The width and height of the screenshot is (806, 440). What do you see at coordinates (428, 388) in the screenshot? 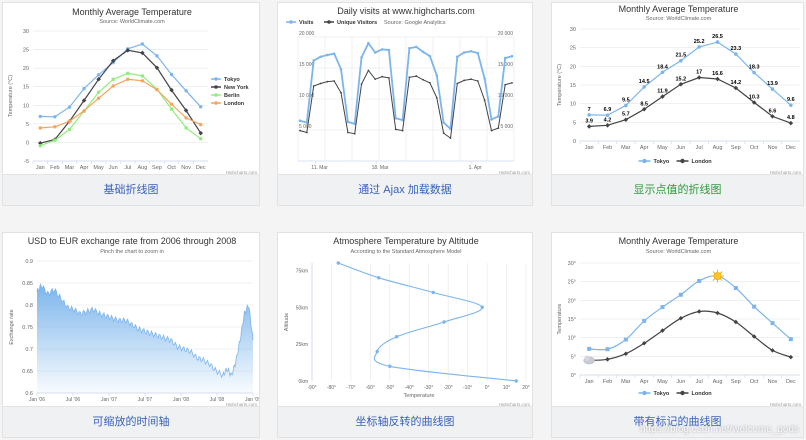
I see `x-tick-label: -30°` at bounding box center [428, 388].